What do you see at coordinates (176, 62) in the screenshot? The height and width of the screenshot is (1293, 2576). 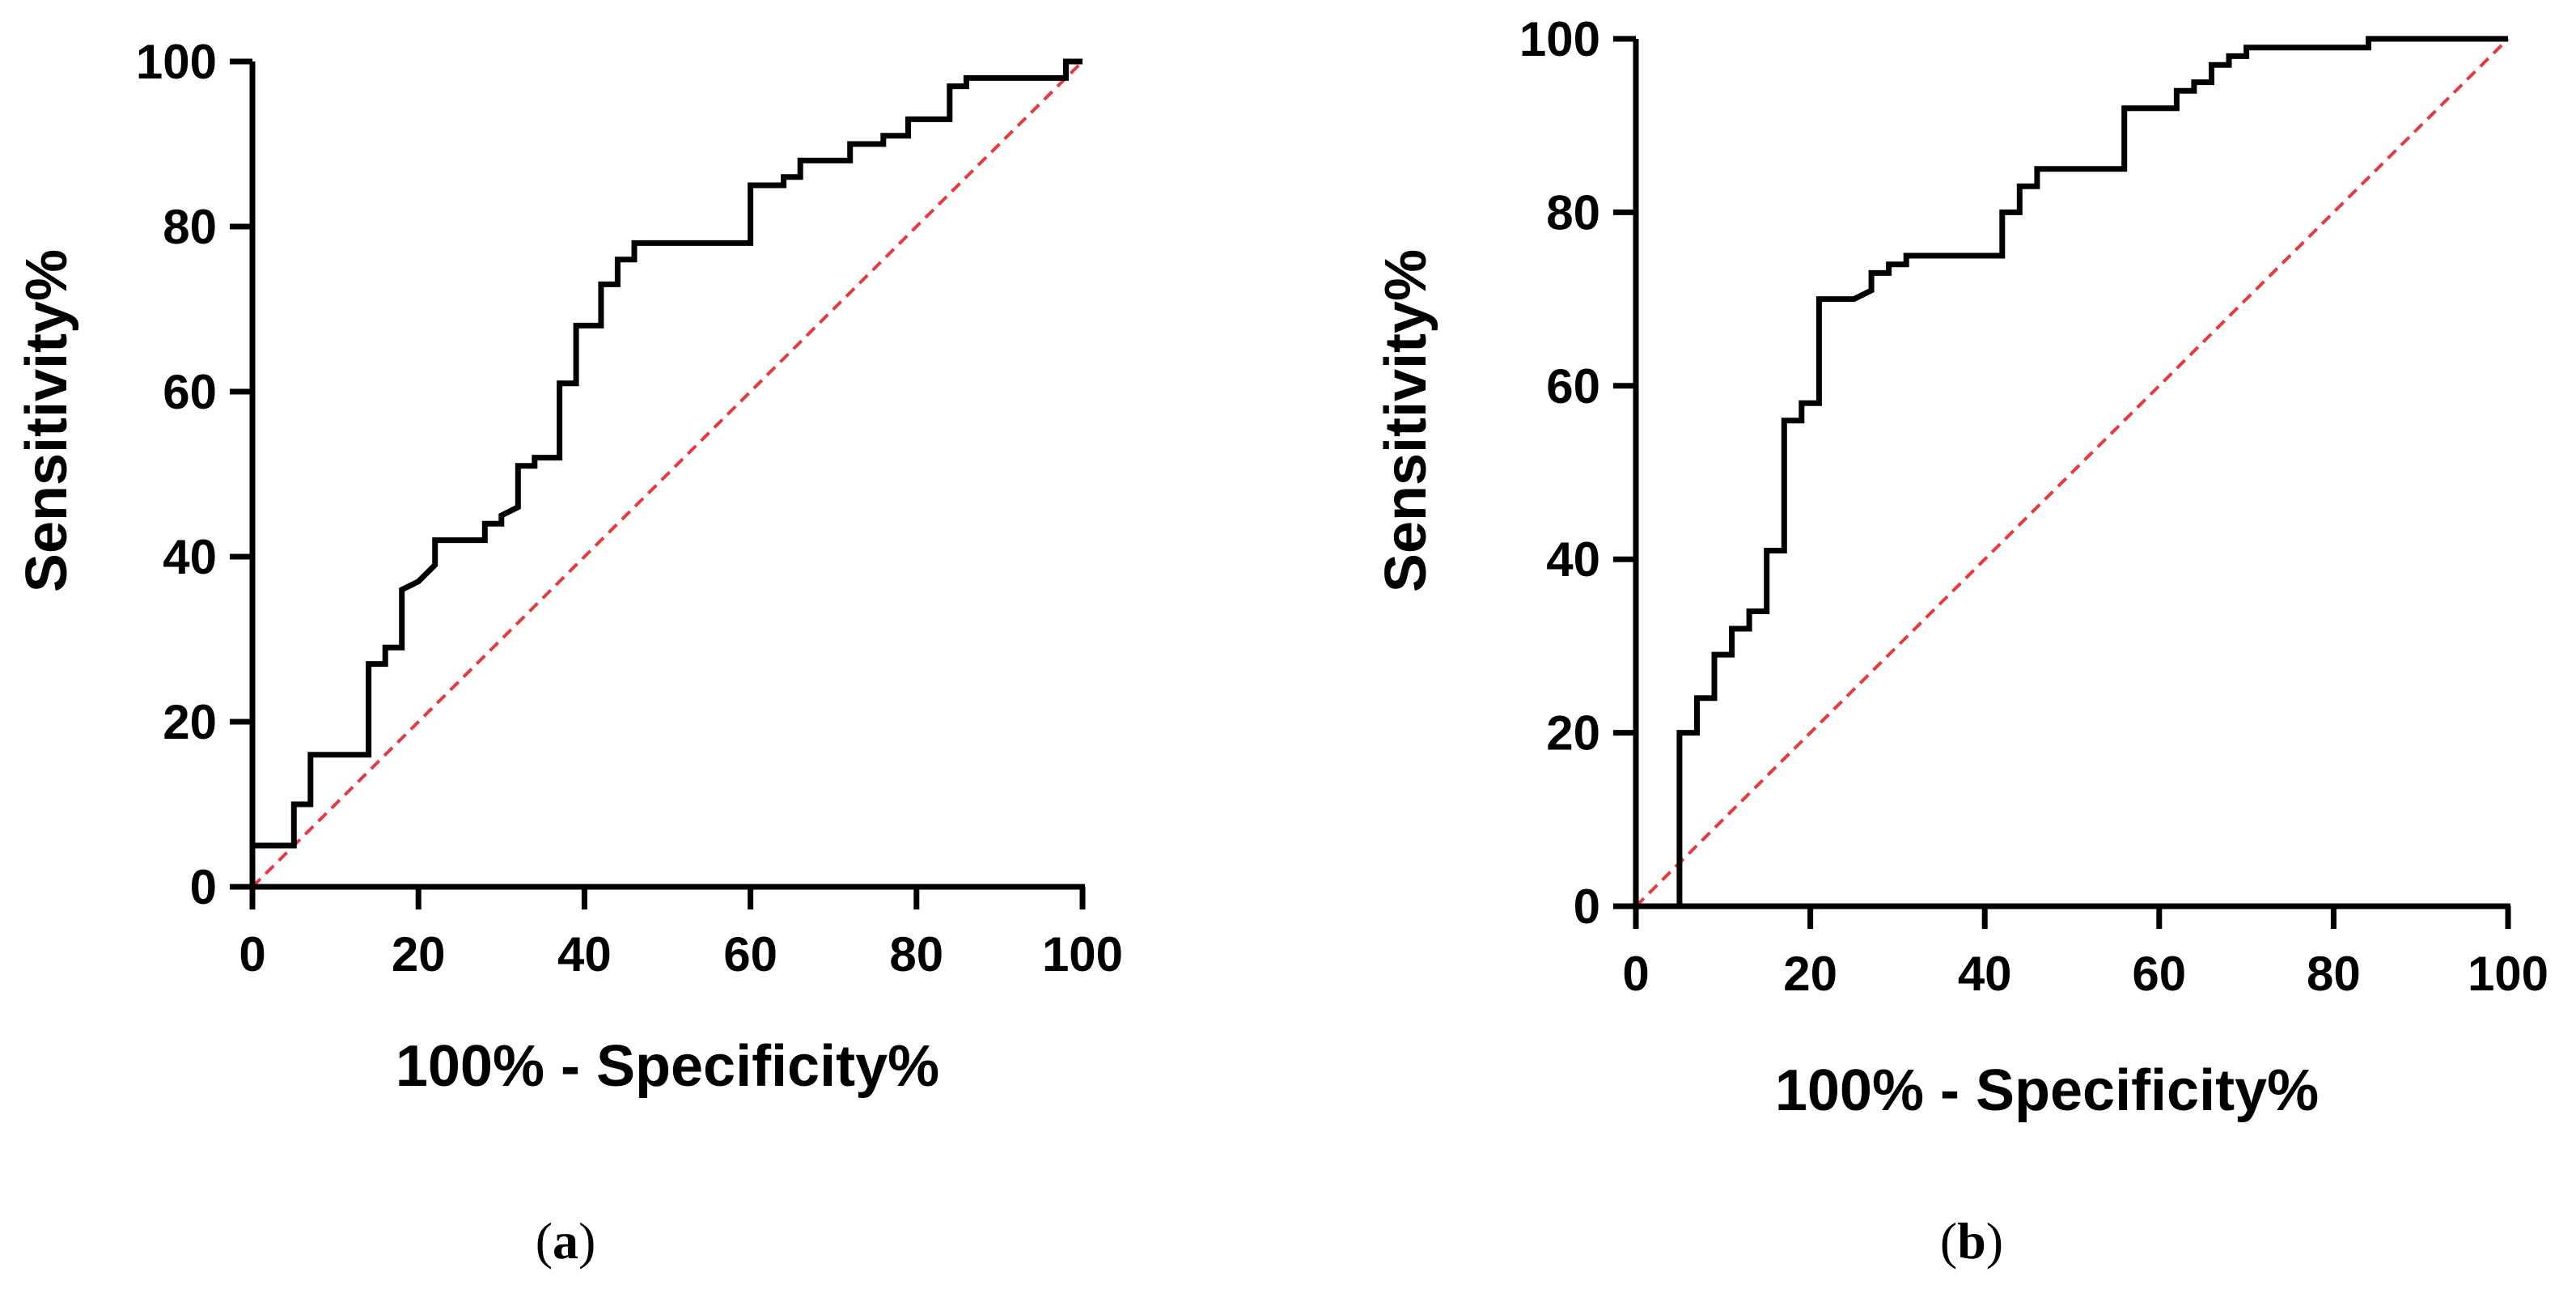 I see `panel-a-y-tick-label: 100` at bounding box center [176, 62].